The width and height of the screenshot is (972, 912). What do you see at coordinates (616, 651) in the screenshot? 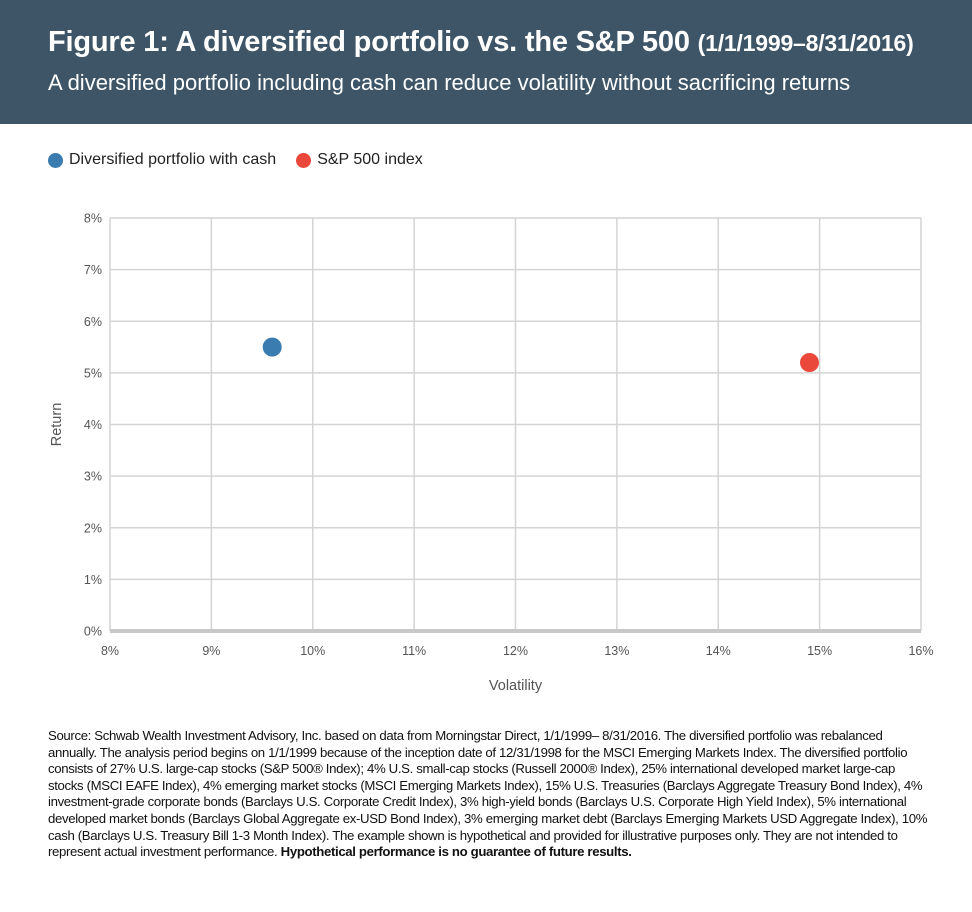
I see `x-tick-label: 13%` at bounding box center [616, 651].